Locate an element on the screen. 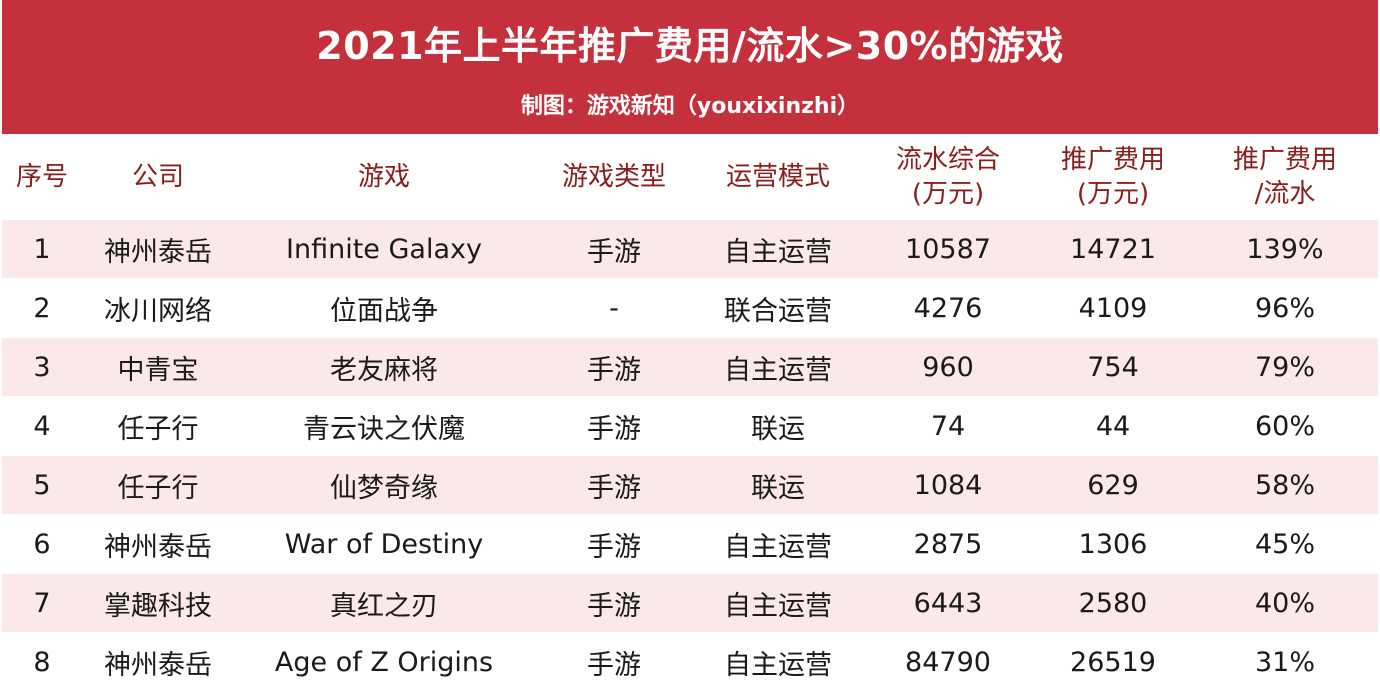 The height and width of the screenshot is (692, 1380). cell-promotion: 1306 is located at coordinates (1113, 544).